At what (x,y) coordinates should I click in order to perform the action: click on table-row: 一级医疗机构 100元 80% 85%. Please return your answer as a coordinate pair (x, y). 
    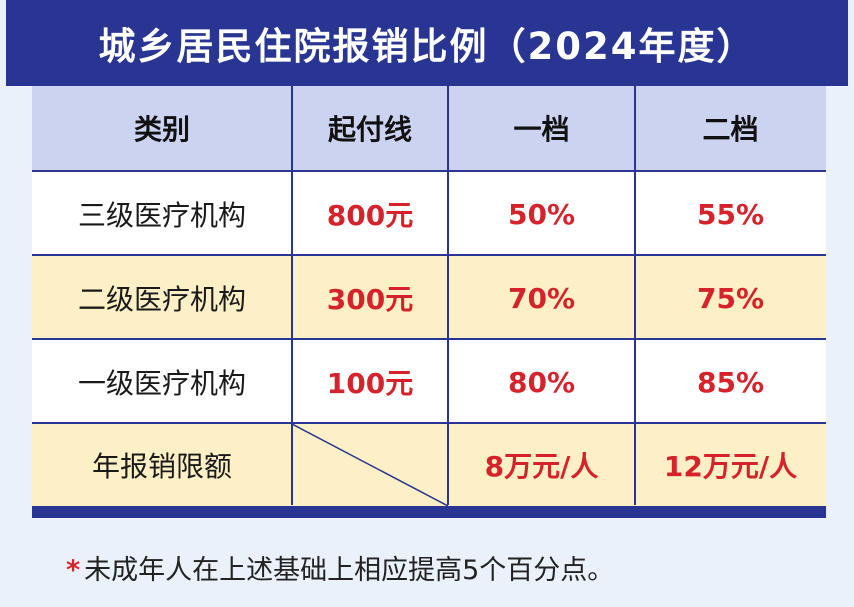
    Looking at the image, I should click on (429, 382).